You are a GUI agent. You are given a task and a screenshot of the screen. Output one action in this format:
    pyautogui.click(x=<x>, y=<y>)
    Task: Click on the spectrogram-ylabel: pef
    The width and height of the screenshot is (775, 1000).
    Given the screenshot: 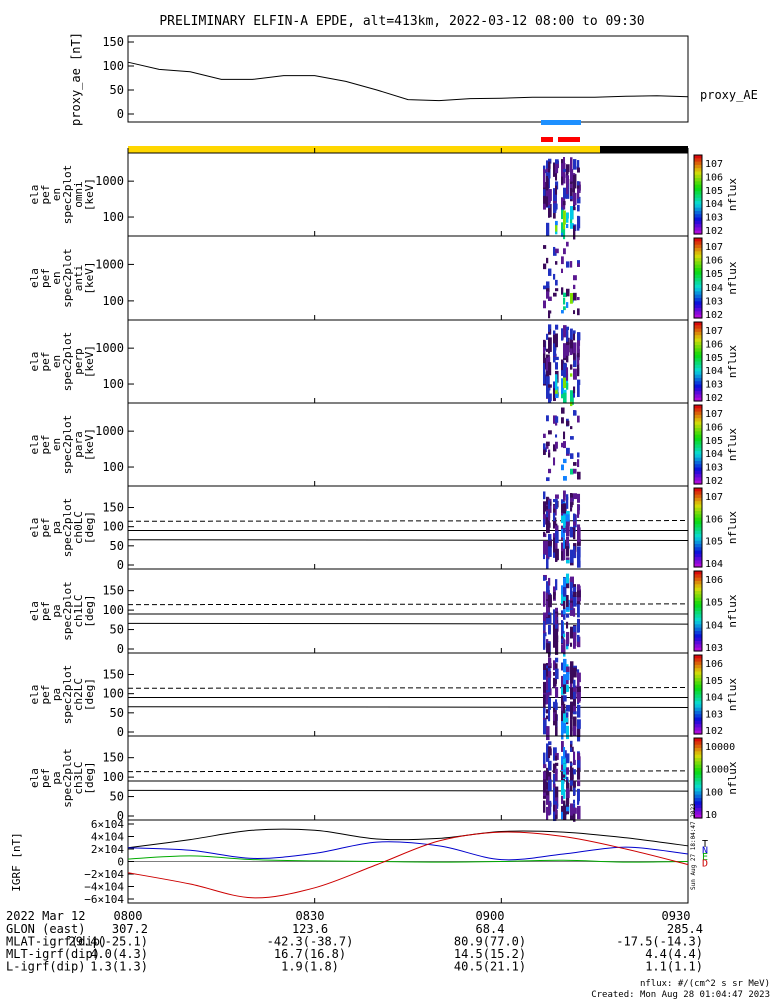 What is the action you would take?
    pyautogui.click(x=45, y=611)
    